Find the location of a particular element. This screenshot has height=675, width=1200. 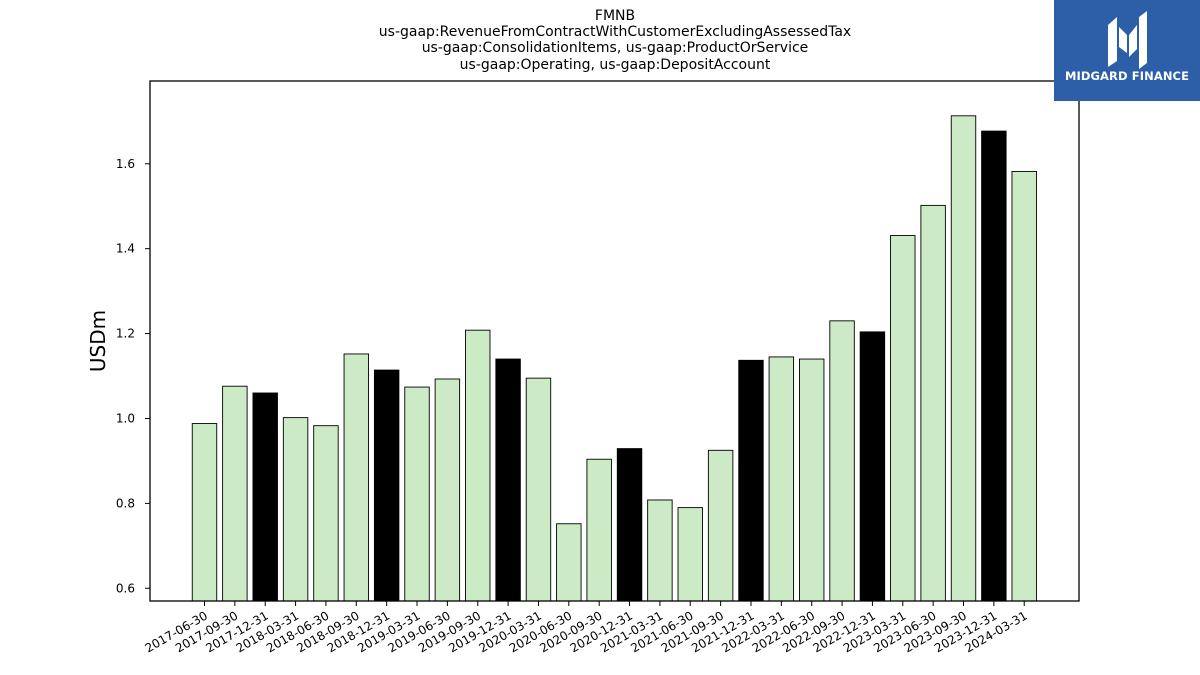

y-axis-label: USDm is located at coordinates (98, 341).